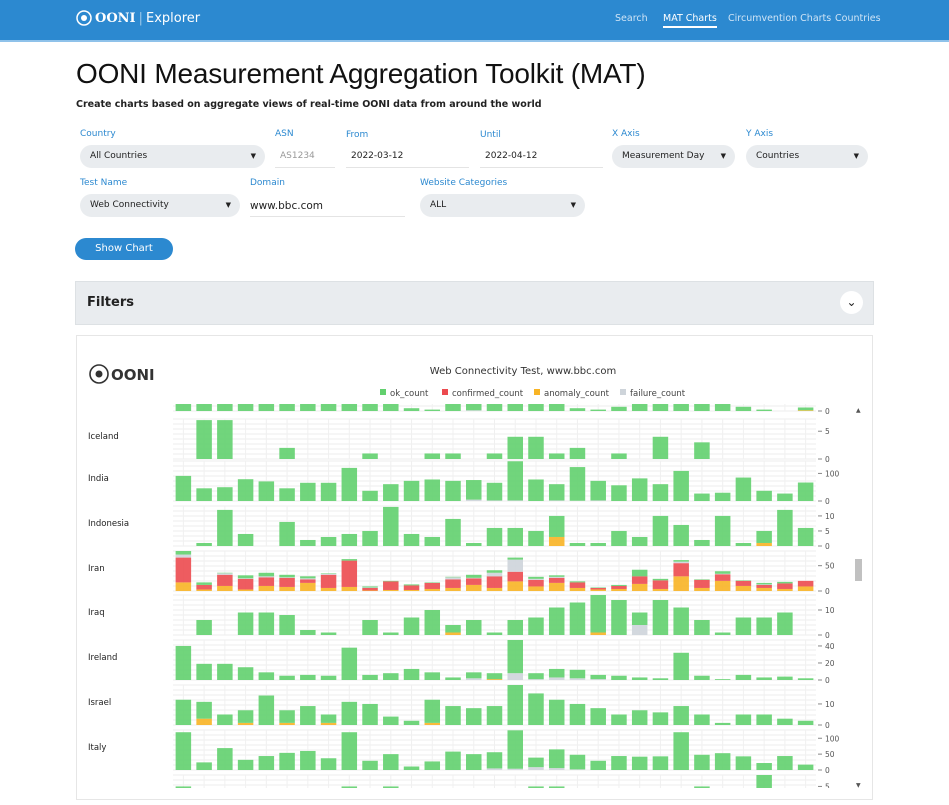 This screenshot has width=949, height=805. Describe the element at coordinates (502, 205) in the screenshot. I see `website-categories-select: ALL▼` at that location.